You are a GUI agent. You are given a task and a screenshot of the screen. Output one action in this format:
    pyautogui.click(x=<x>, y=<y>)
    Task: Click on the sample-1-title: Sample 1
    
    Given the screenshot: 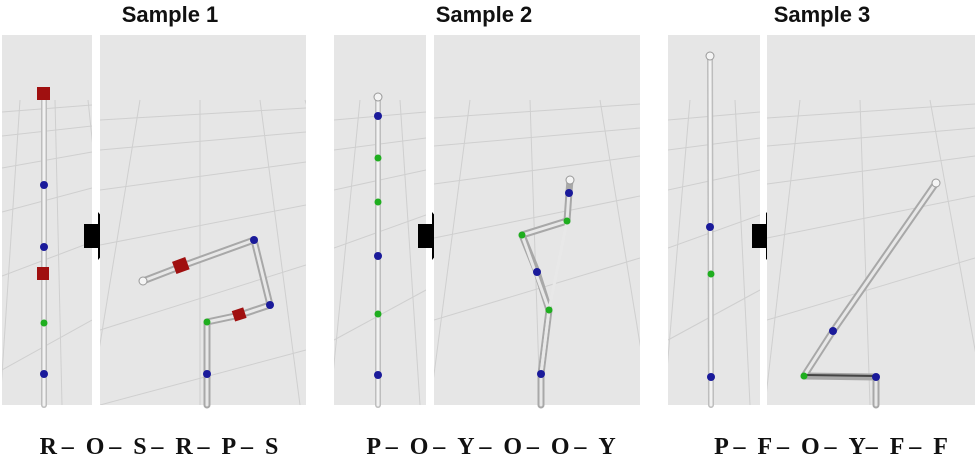 What is the action you would take?
    pyautogui.click(x=170, y=14)
    